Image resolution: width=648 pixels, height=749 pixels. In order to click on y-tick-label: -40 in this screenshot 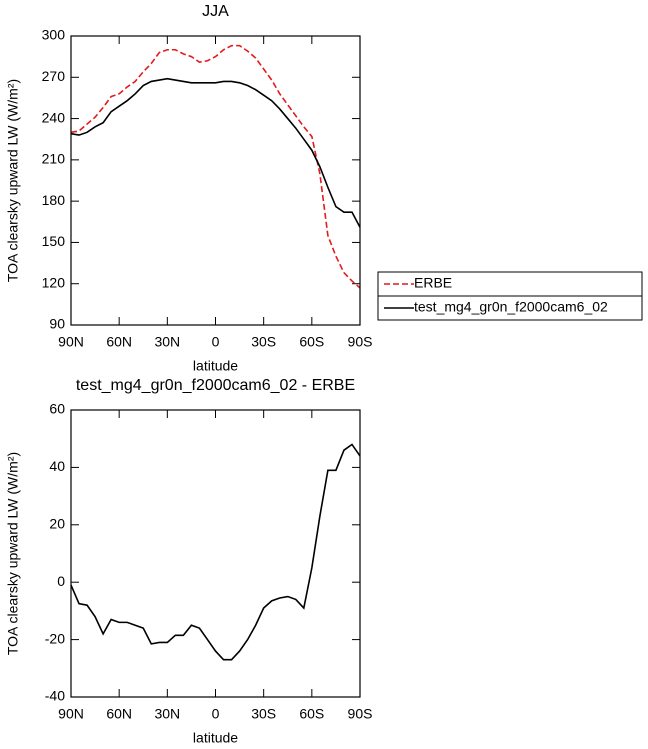, I will do `click(55, 696)`.